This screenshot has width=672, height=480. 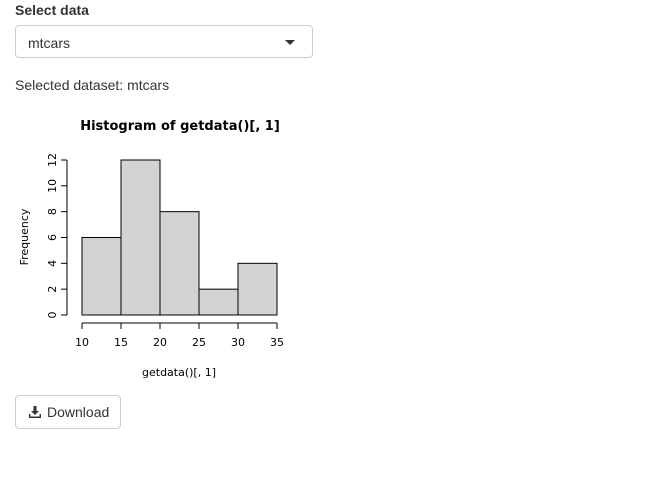 What do you see at coordinates (160, 342) in the screenshot?
I see `x-tick-label: 20` at bounding box center [160, 342].